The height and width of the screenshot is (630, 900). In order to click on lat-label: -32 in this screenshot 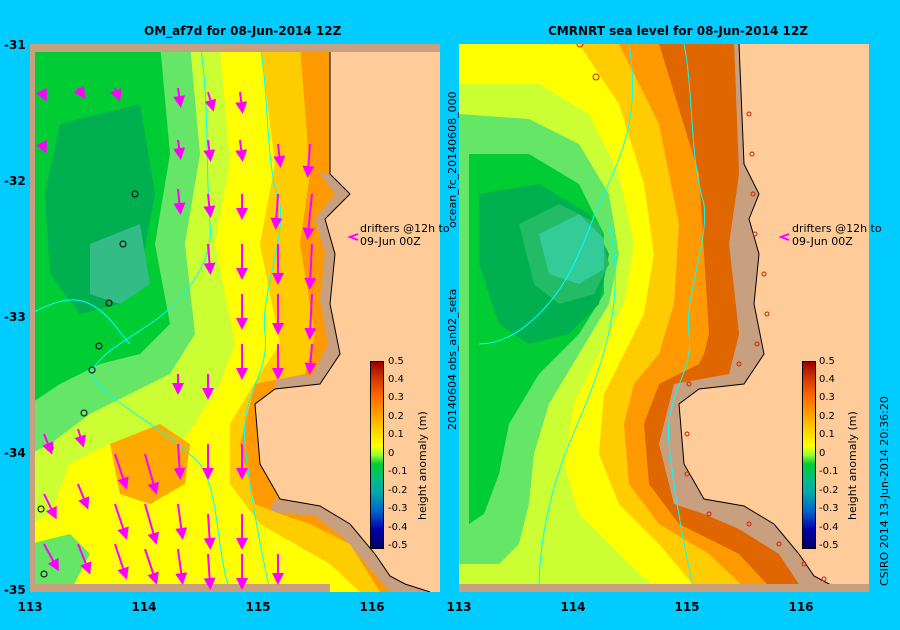, I will do `click(15, 181)`.